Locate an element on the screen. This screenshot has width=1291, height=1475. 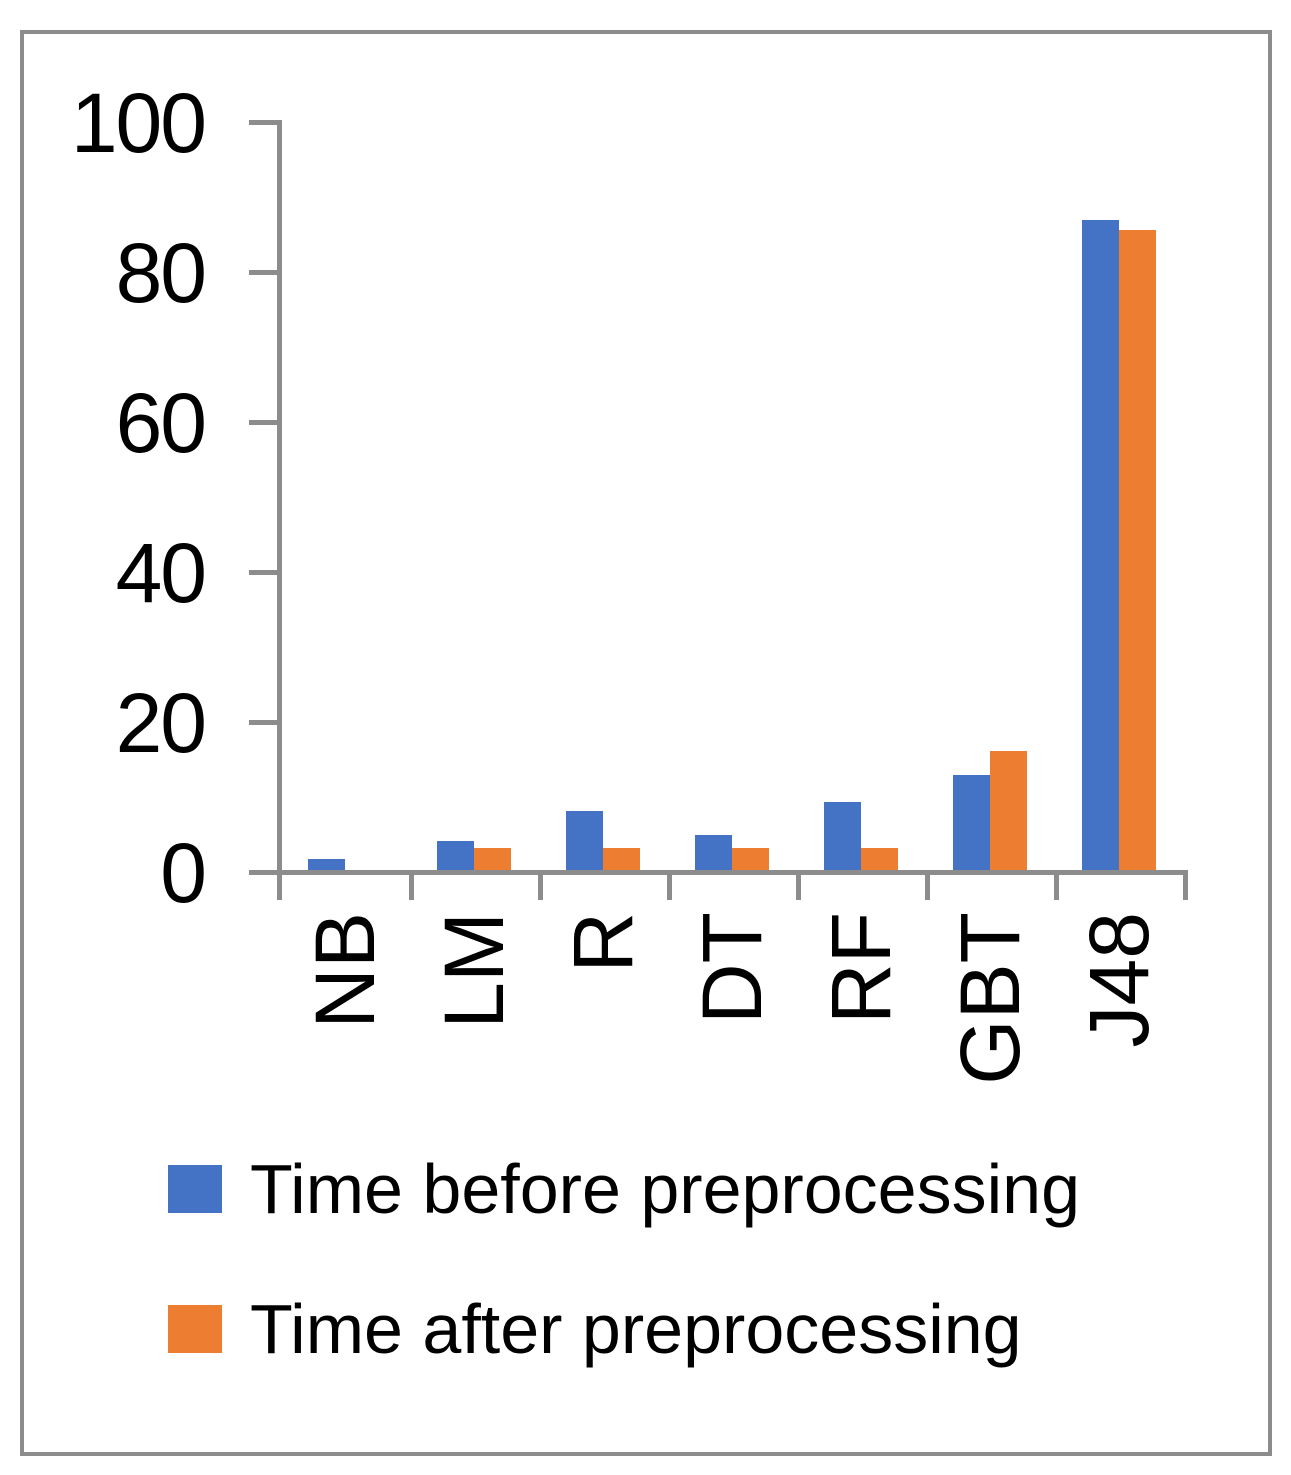
y-axis-tick-label: 80 is located at coordinates (161, 272).